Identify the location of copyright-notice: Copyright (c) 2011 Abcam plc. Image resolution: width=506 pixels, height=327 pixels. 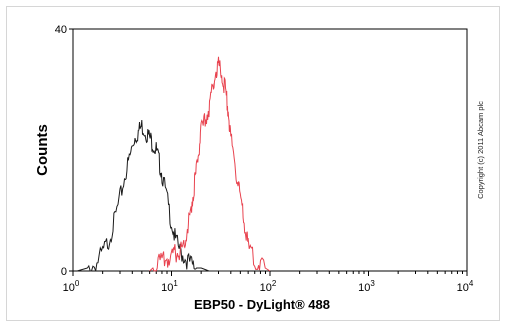
(480, 150).